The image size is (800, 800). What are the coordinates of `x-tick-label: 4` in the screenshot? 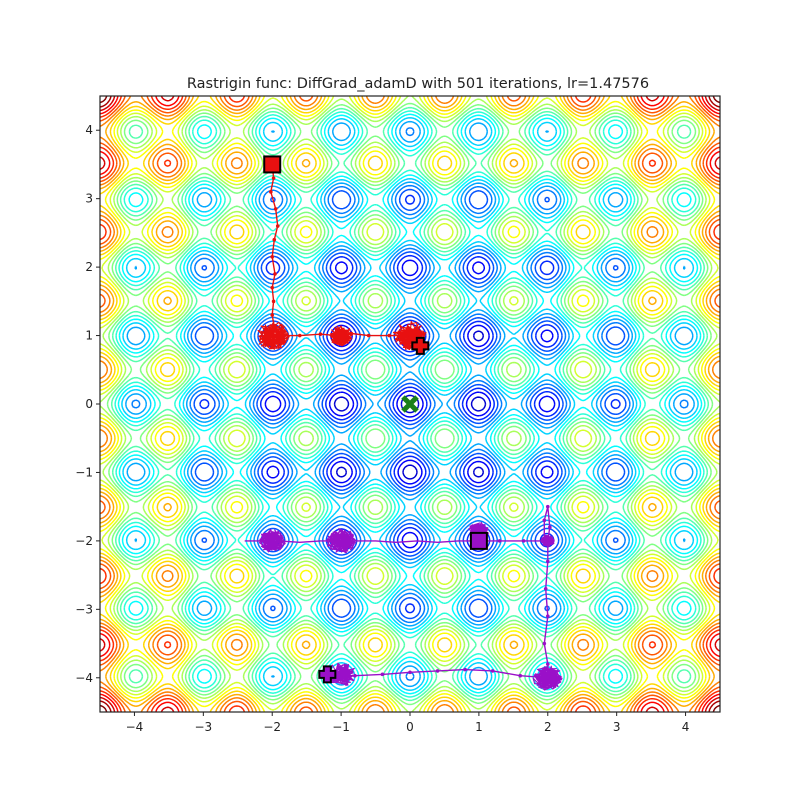 It's located at (686, 727).